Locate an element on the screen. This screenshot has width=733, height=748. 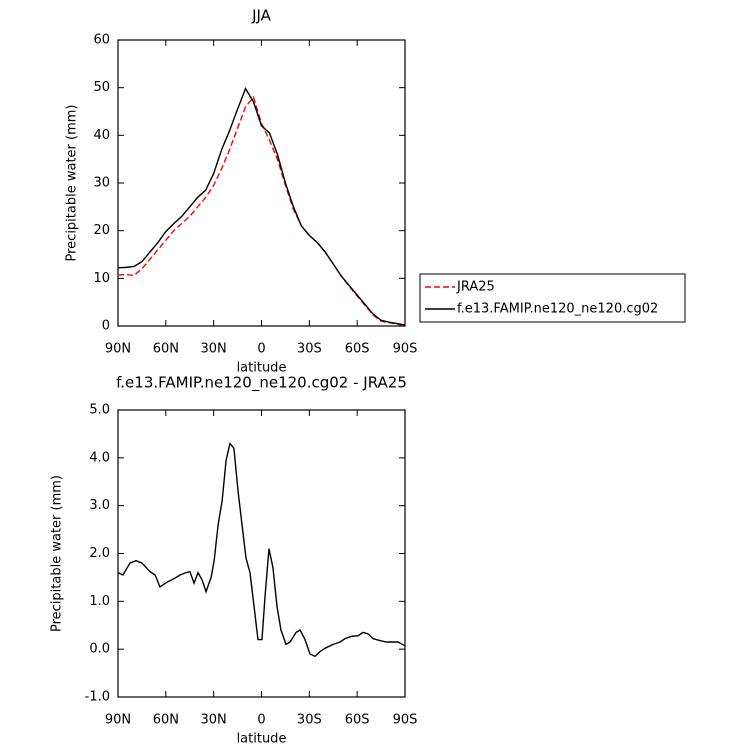
y-tick-label: 2.0 is located at coordinates (99, 553).